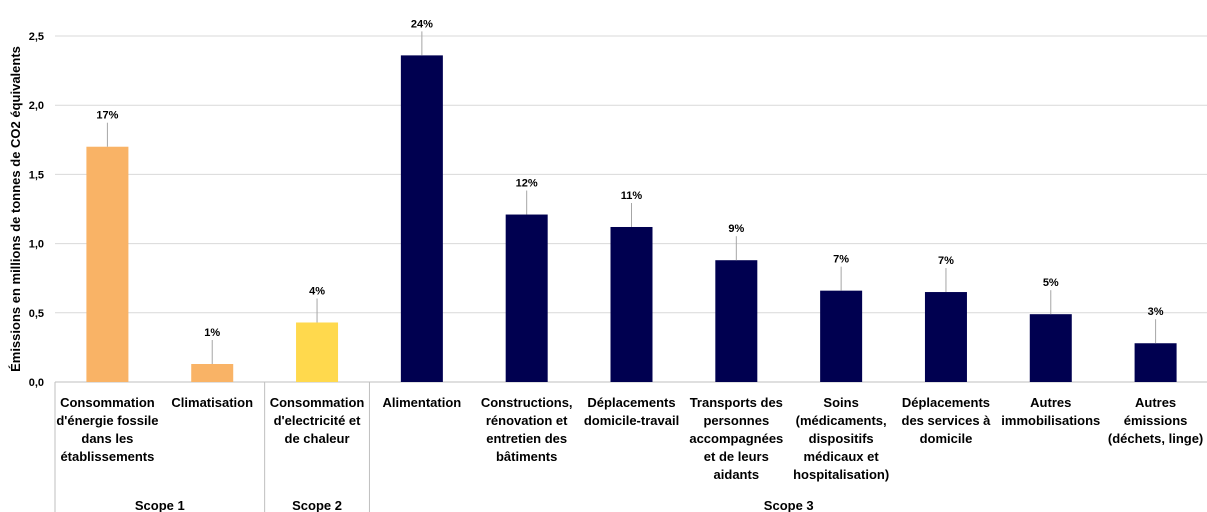  What do you see at coordinates (36, 37) in the screenshot?
I see `y-tick-label: 2,5` at bounding box center [36, 37].